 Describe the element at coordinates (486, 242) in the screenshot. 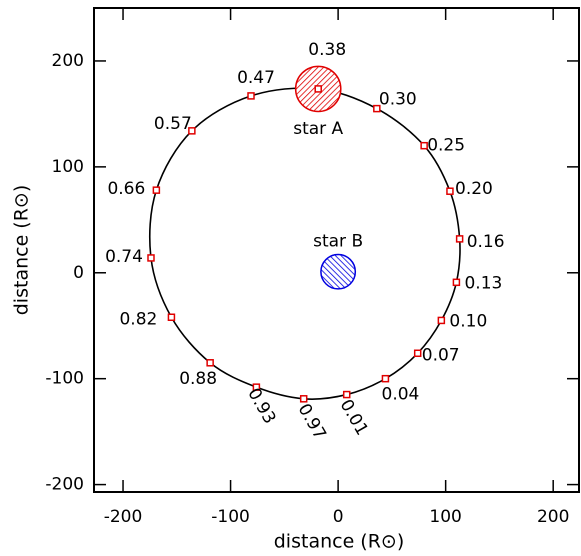

I see `phase-label: 0.16` at that location.